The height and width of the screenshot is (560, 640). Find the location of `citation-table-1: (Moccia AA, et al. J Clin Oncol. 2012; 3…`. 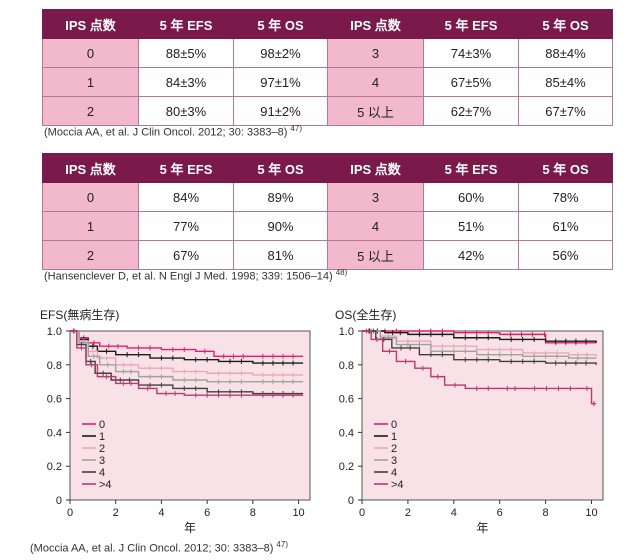

citation-table-1: (Moccia AA, et al. J Clin Oncol. 2012; 3… is located at coordinates (173, 131).